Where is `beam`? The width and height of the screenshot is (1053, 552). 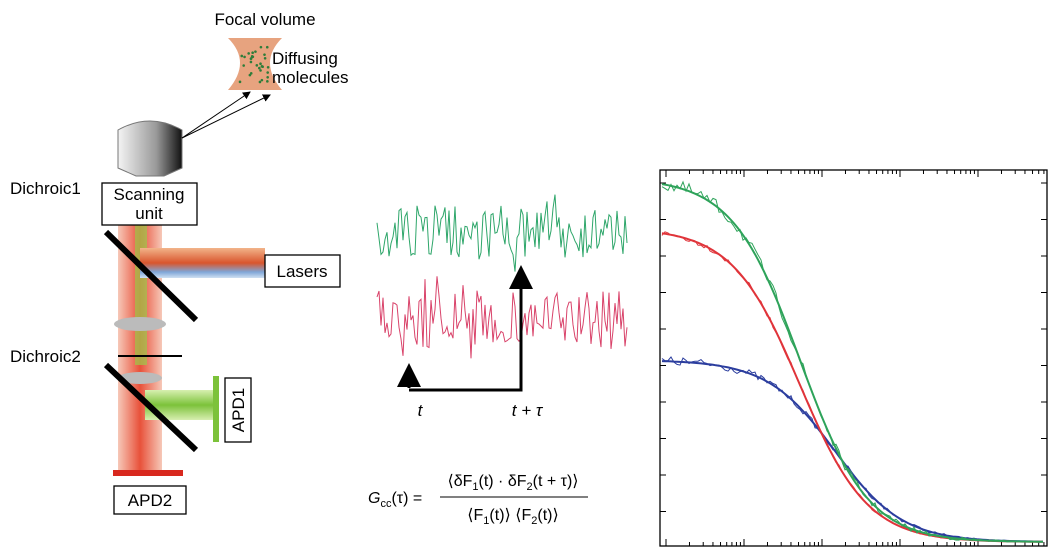
beam is located at coordinates (141, 295).